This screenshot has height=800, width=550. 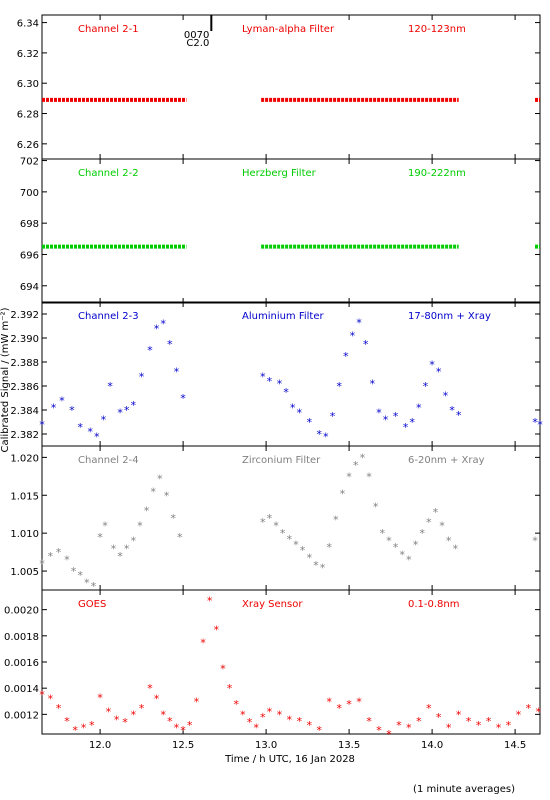 I want to click on panel-channel-label: Channel 2-4, so click(x=108, y=460).